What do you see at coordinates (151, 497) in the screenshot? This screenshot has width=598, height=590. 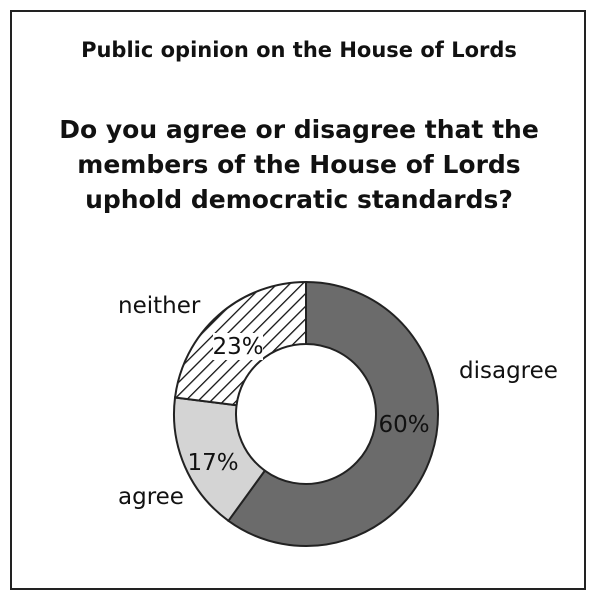 I see `category-label-agree: agree` at bounding box center [151, 497].